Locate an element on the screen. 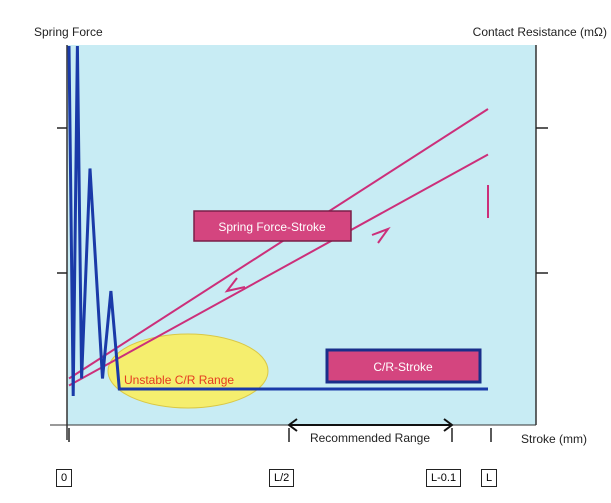 The width and height of the screenshot is (611, 503). x-axis-label: Stroke (mm) is located at coordinates (554, 439).